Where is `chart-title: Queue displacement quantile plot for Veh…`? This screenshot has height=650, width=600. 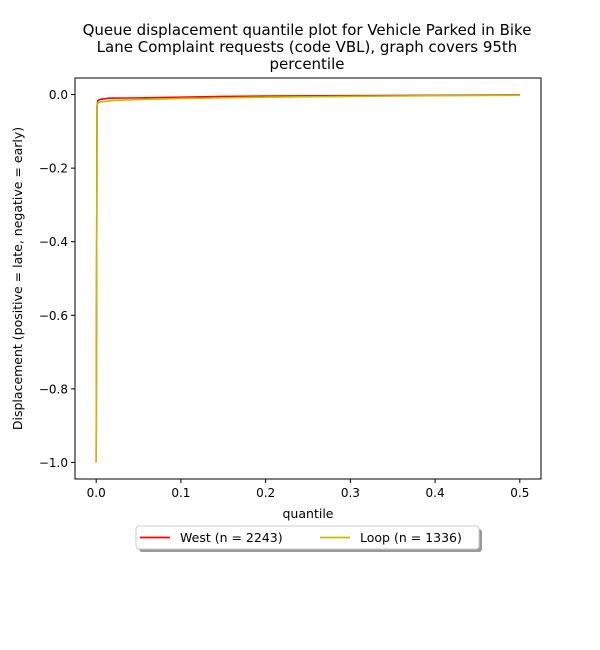
chart-title: Queue displacement quantile plot for Veh… is located at coordinates (307, 47).